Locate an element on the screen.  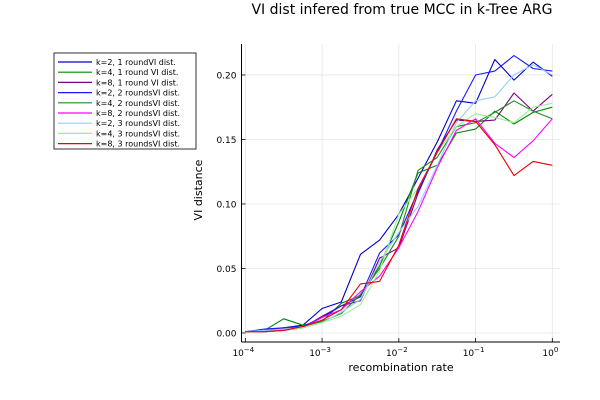
legend-label: k=2, 1 roundVI dist. is located at coordinates (136, 62).